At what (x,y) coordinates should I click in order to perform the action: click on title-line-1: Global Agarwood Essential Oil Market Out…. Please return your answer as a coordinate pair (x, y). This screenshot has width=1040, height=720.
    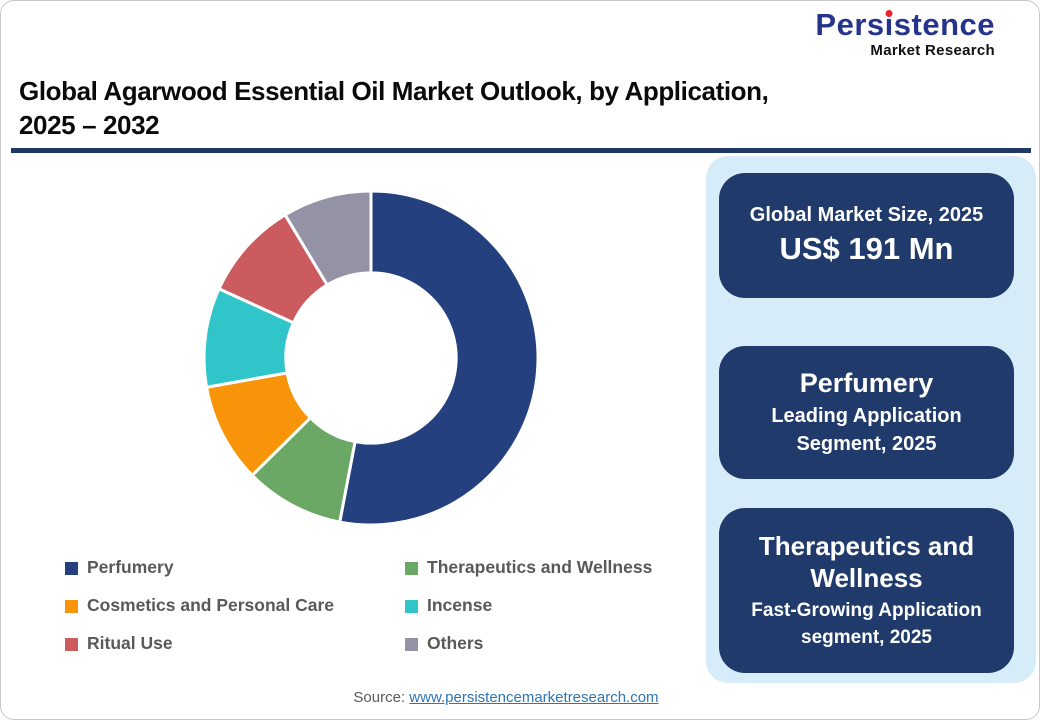
    Looking at the image, I should click on (394, 91).